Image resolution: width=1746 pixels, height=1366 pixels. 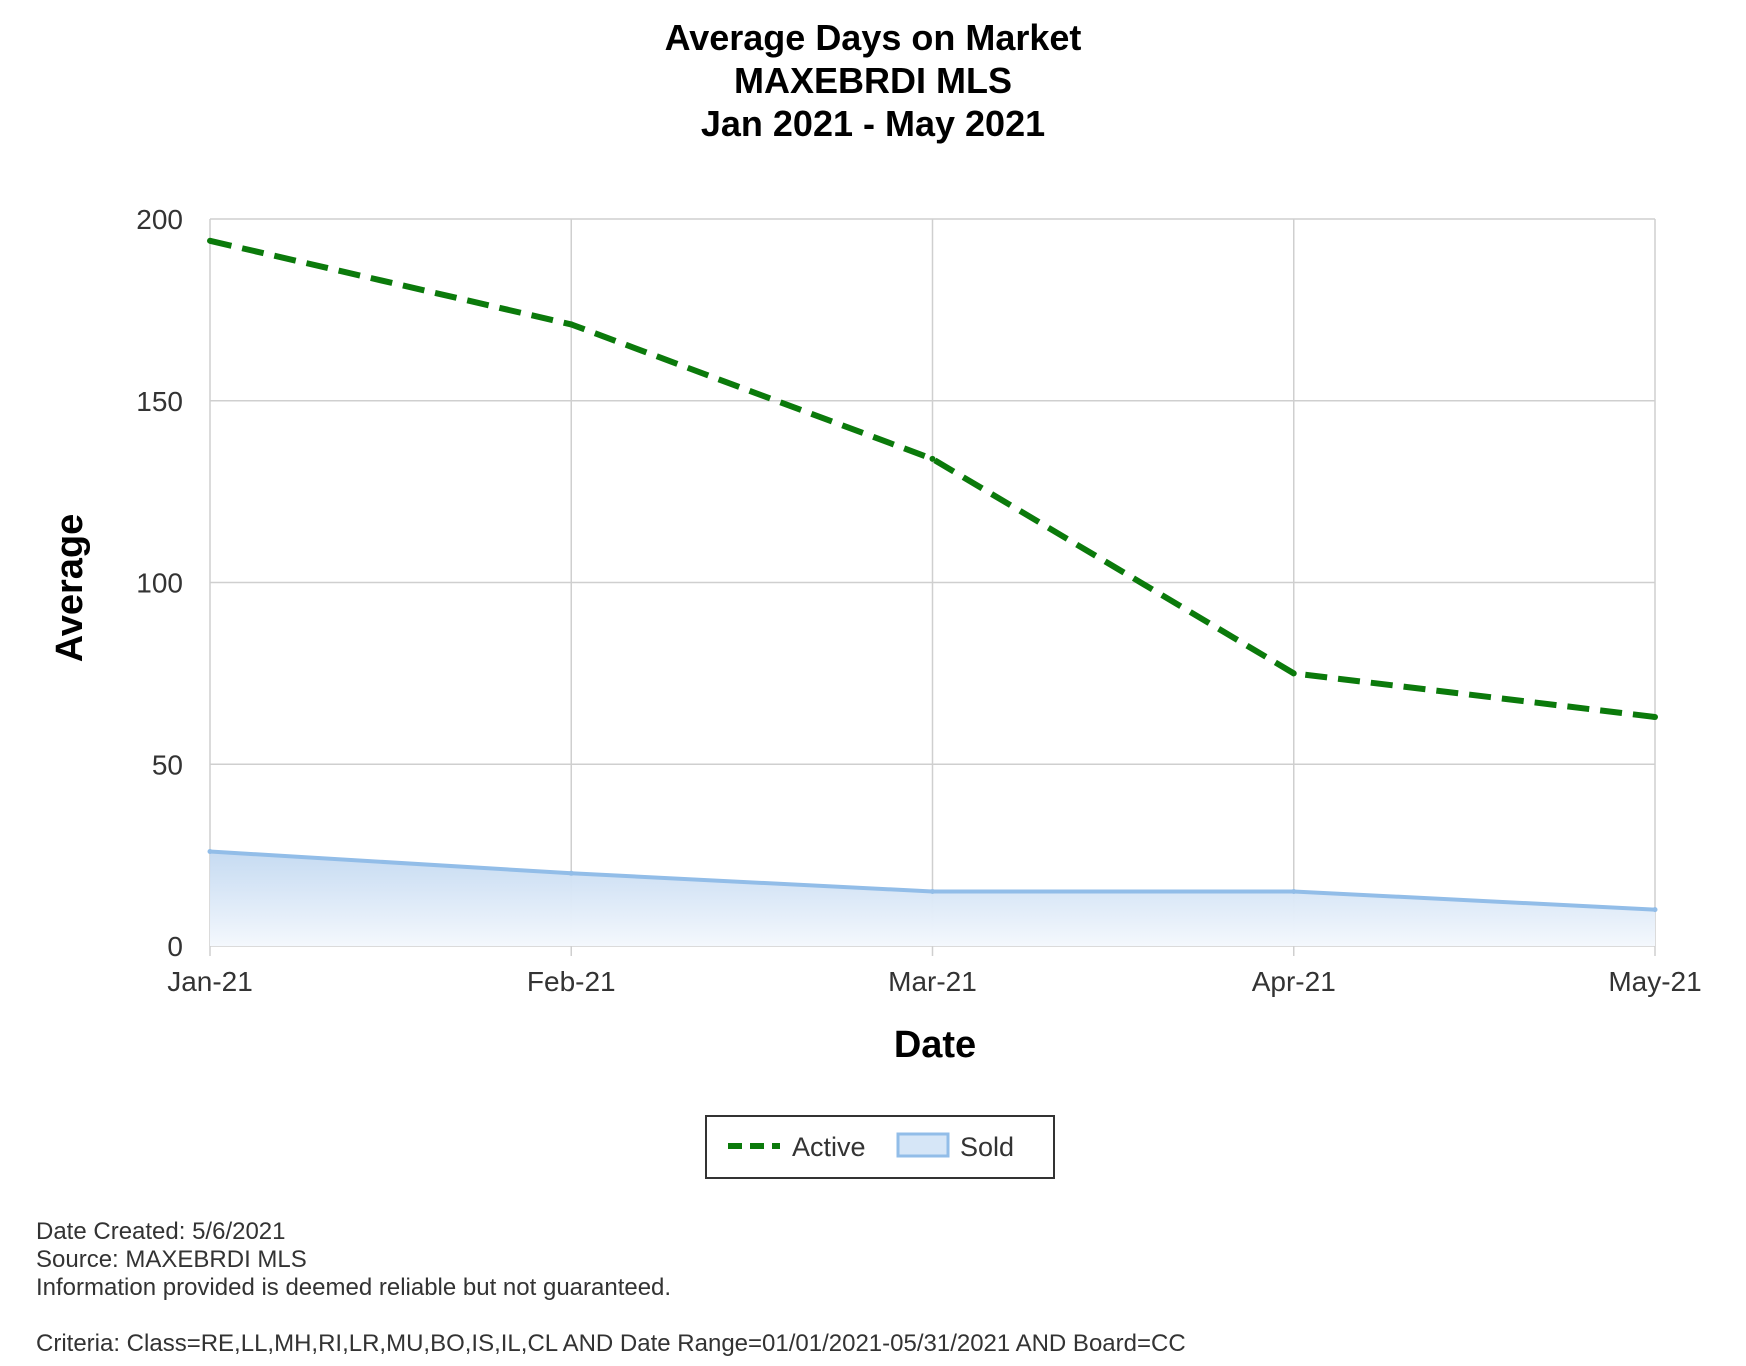 What do you see at coordinates (1654, 981) in the screenshot?
I see `x-tick-label: May-21` at bounding box center [1654, 981].